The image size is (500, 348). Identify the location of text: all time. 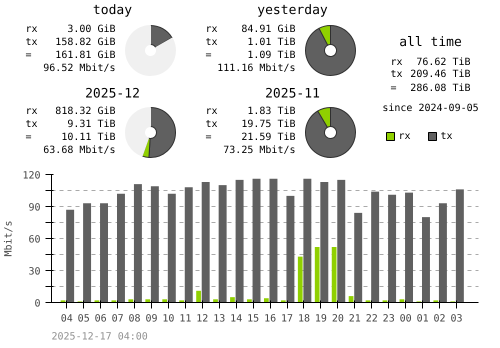
(430, 42).